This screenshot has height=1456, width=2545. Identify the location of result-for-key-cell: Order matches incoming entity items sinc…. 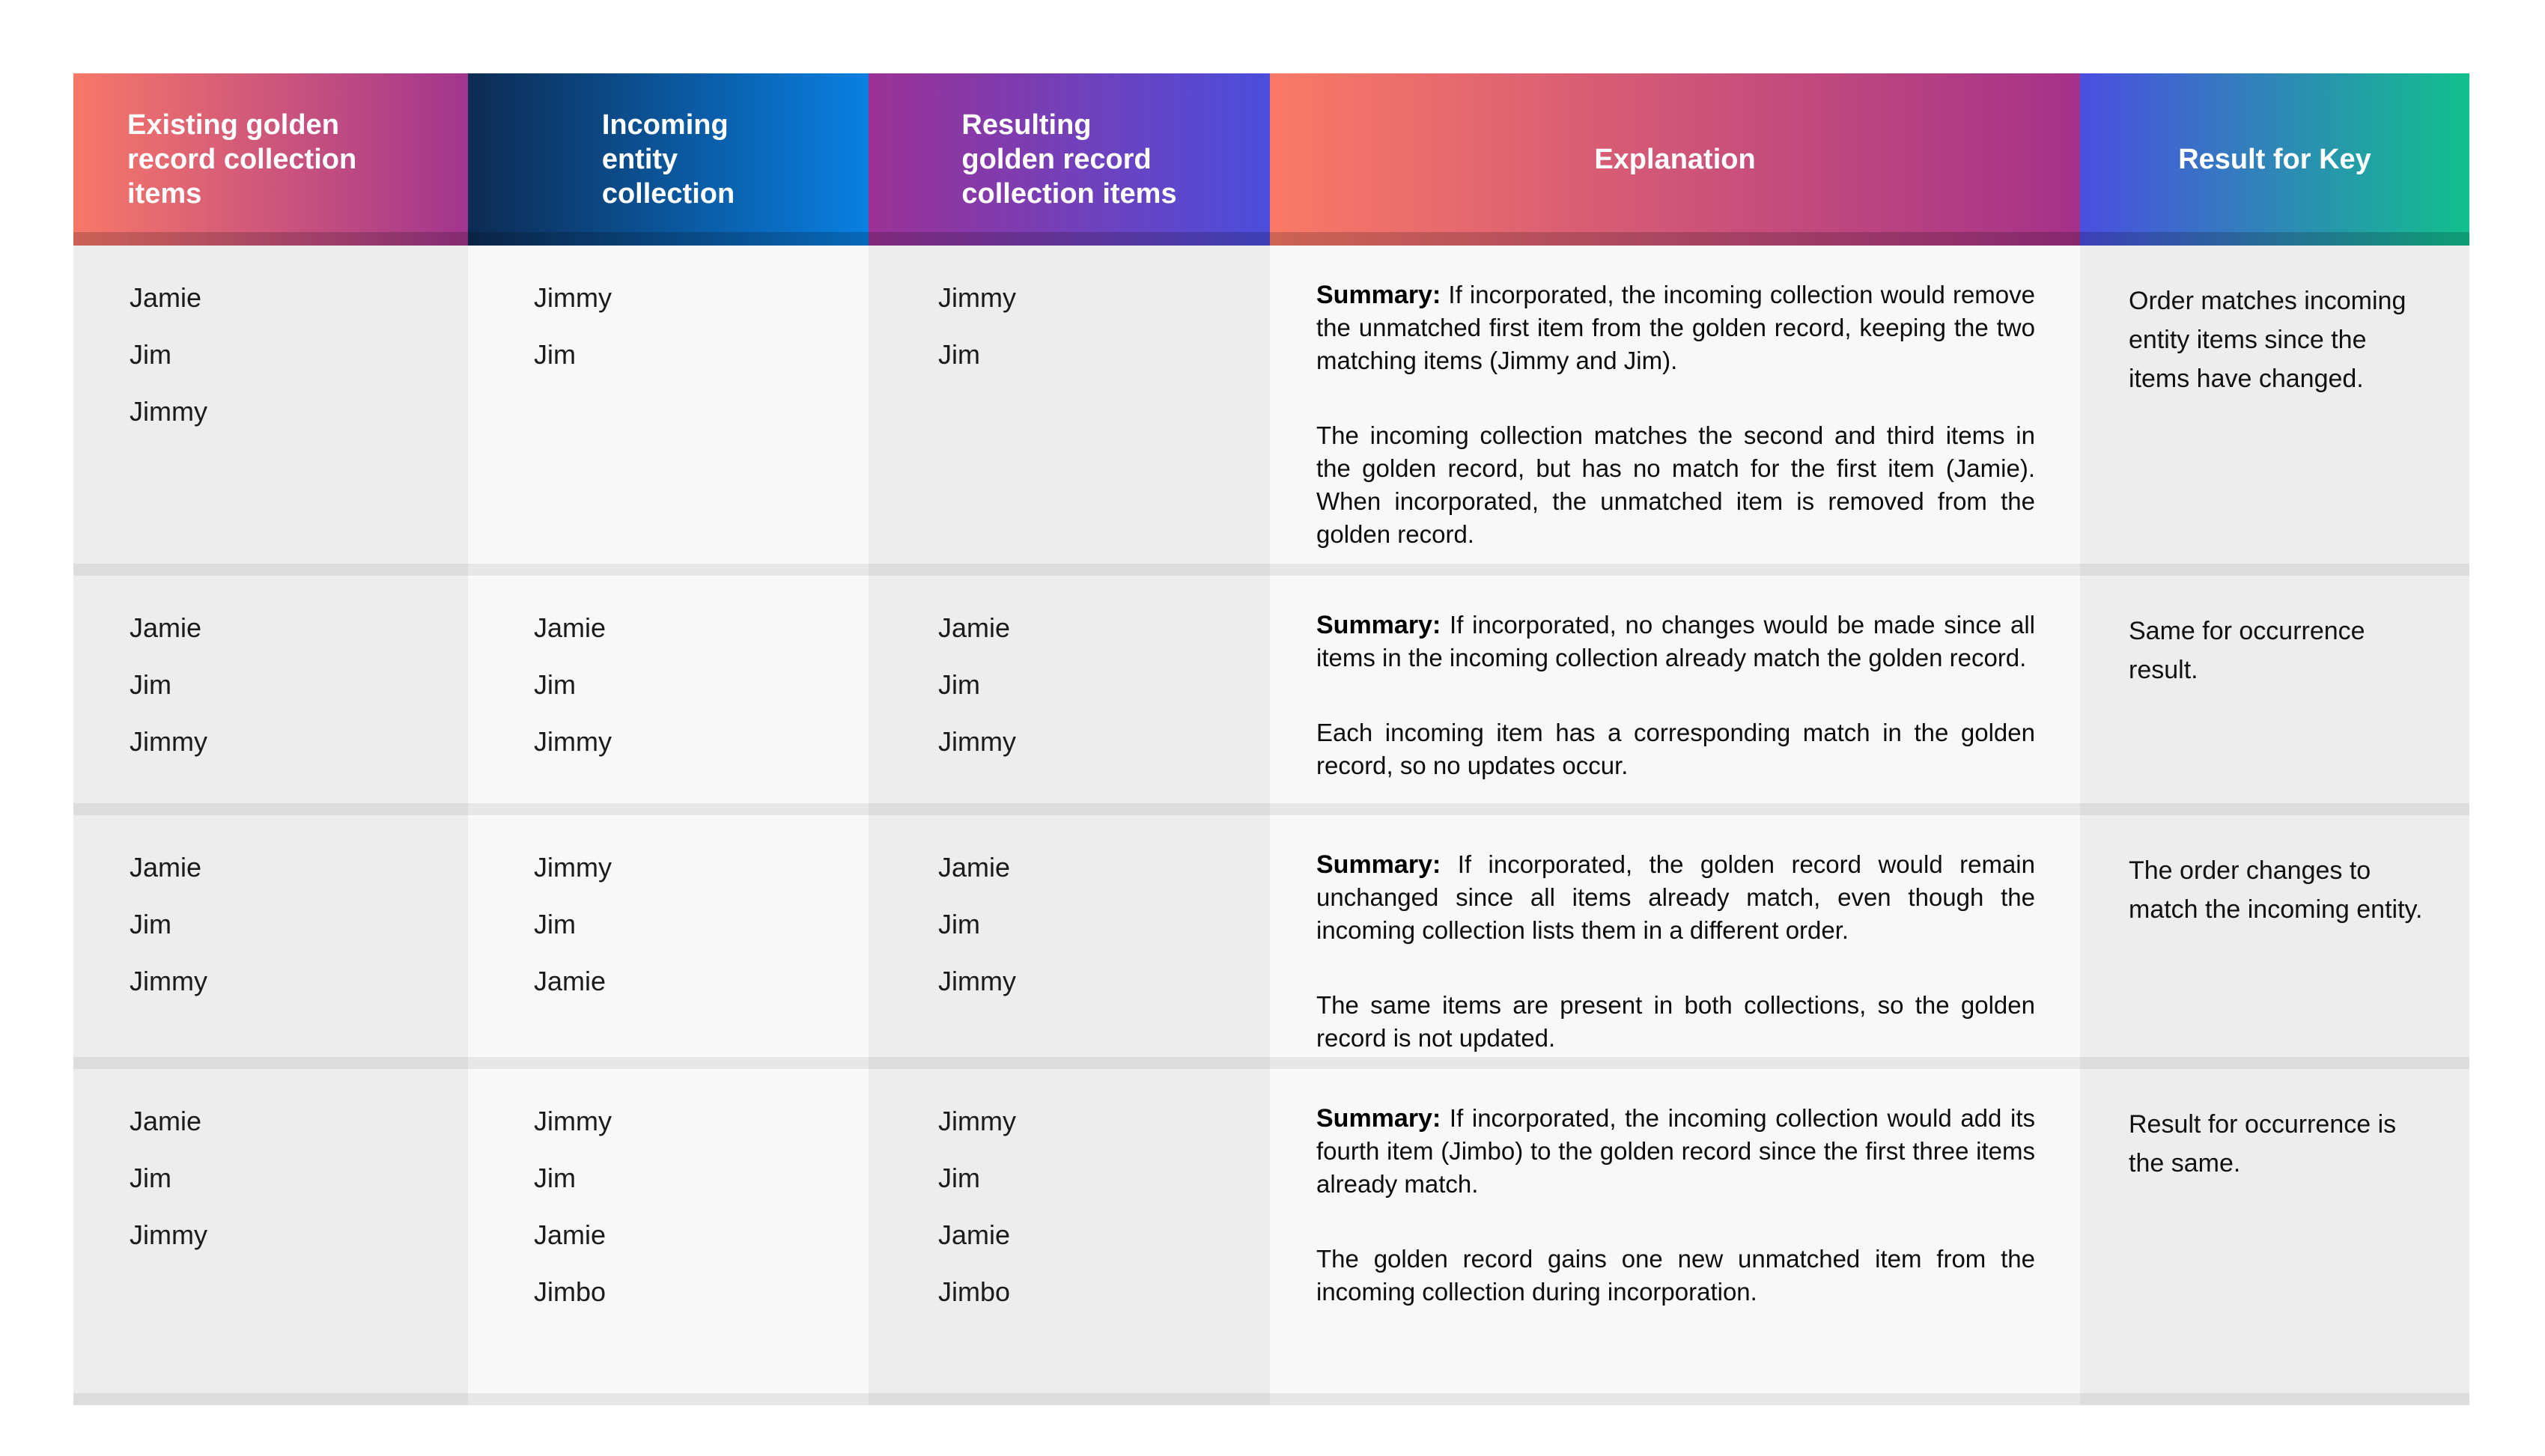
(2274, 411).